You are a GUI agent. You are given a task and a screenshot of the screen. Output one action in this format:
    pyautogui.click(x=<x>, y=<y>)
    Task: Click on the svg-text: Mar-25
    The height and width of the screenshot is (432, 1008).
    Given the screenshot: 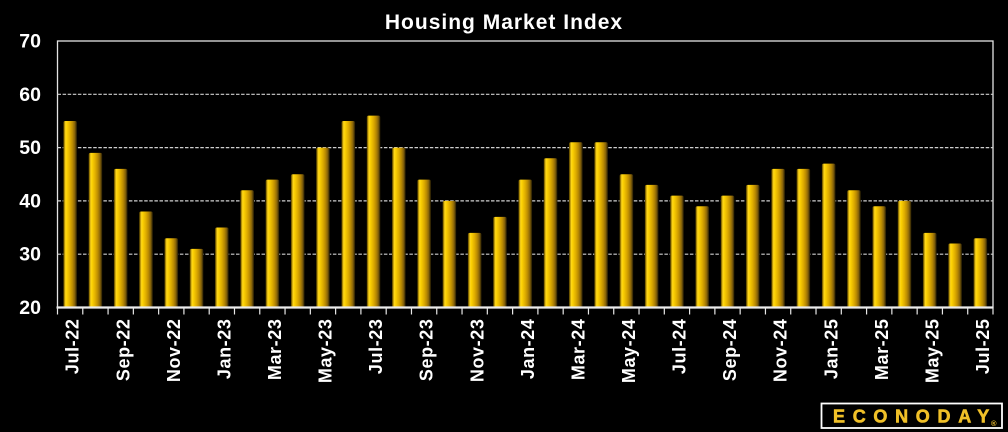 What is the action you would take?
    pyautogui.click(x=882, y=350)
    